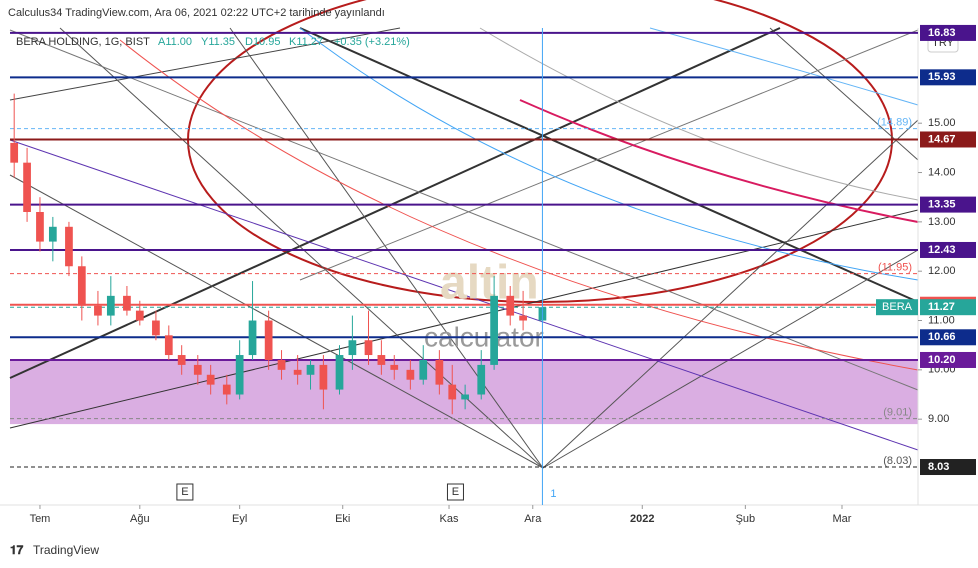  I want to click on price-note: (11.95), so click(895, 268).